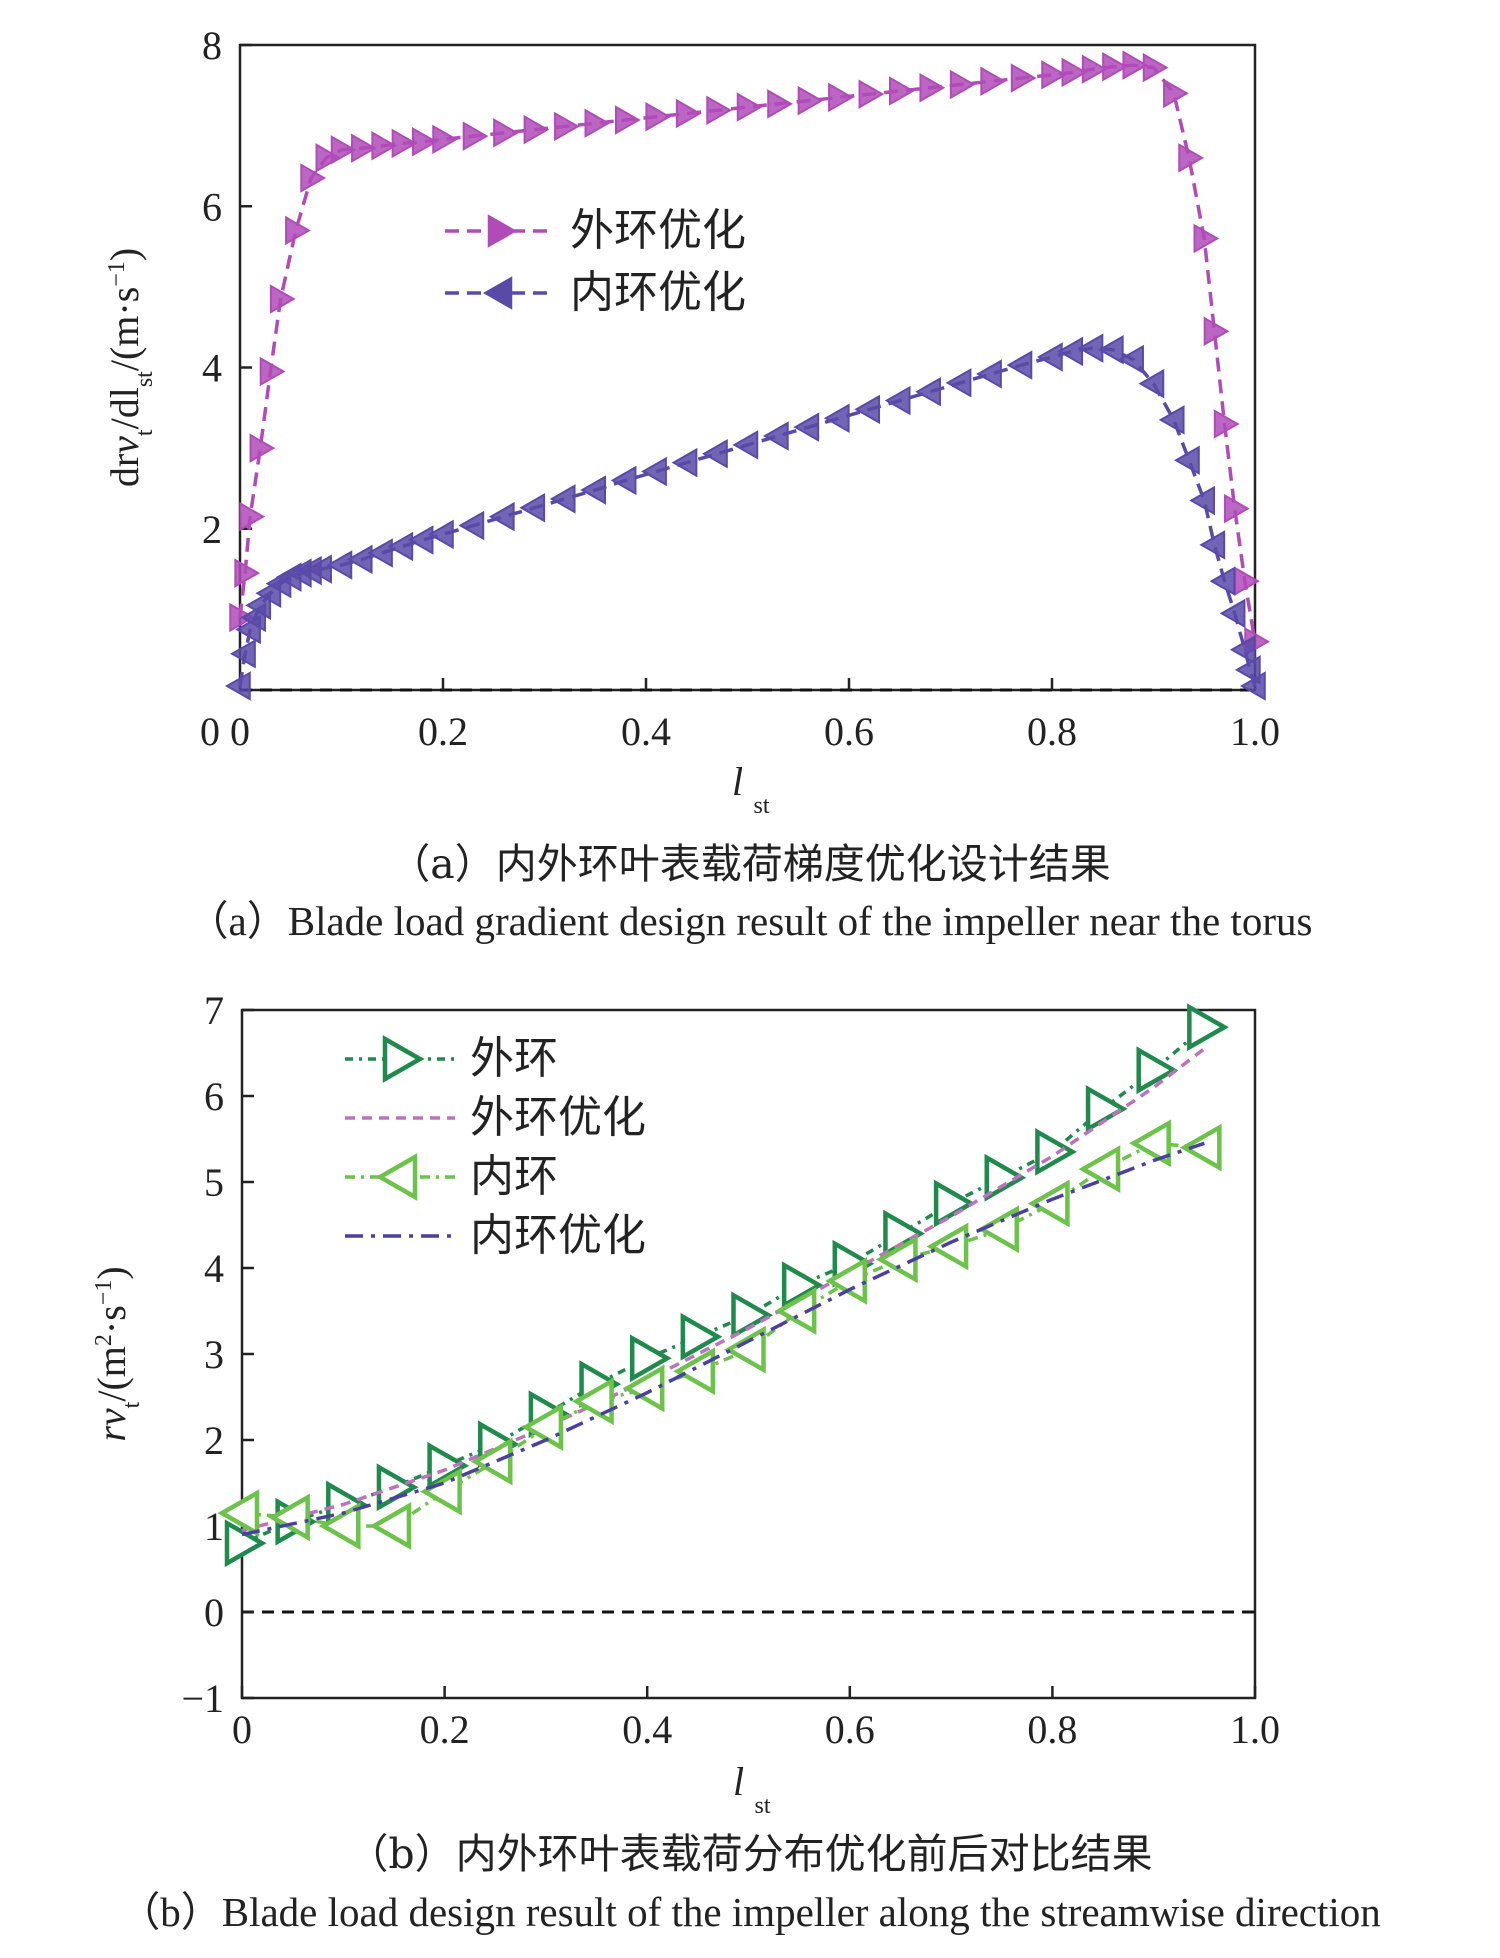 This screenshot has width=1500, height=1958. Describe the element at coordinates (514, 1176) in the screenshot. I see `legend-label: 内环` at that location.